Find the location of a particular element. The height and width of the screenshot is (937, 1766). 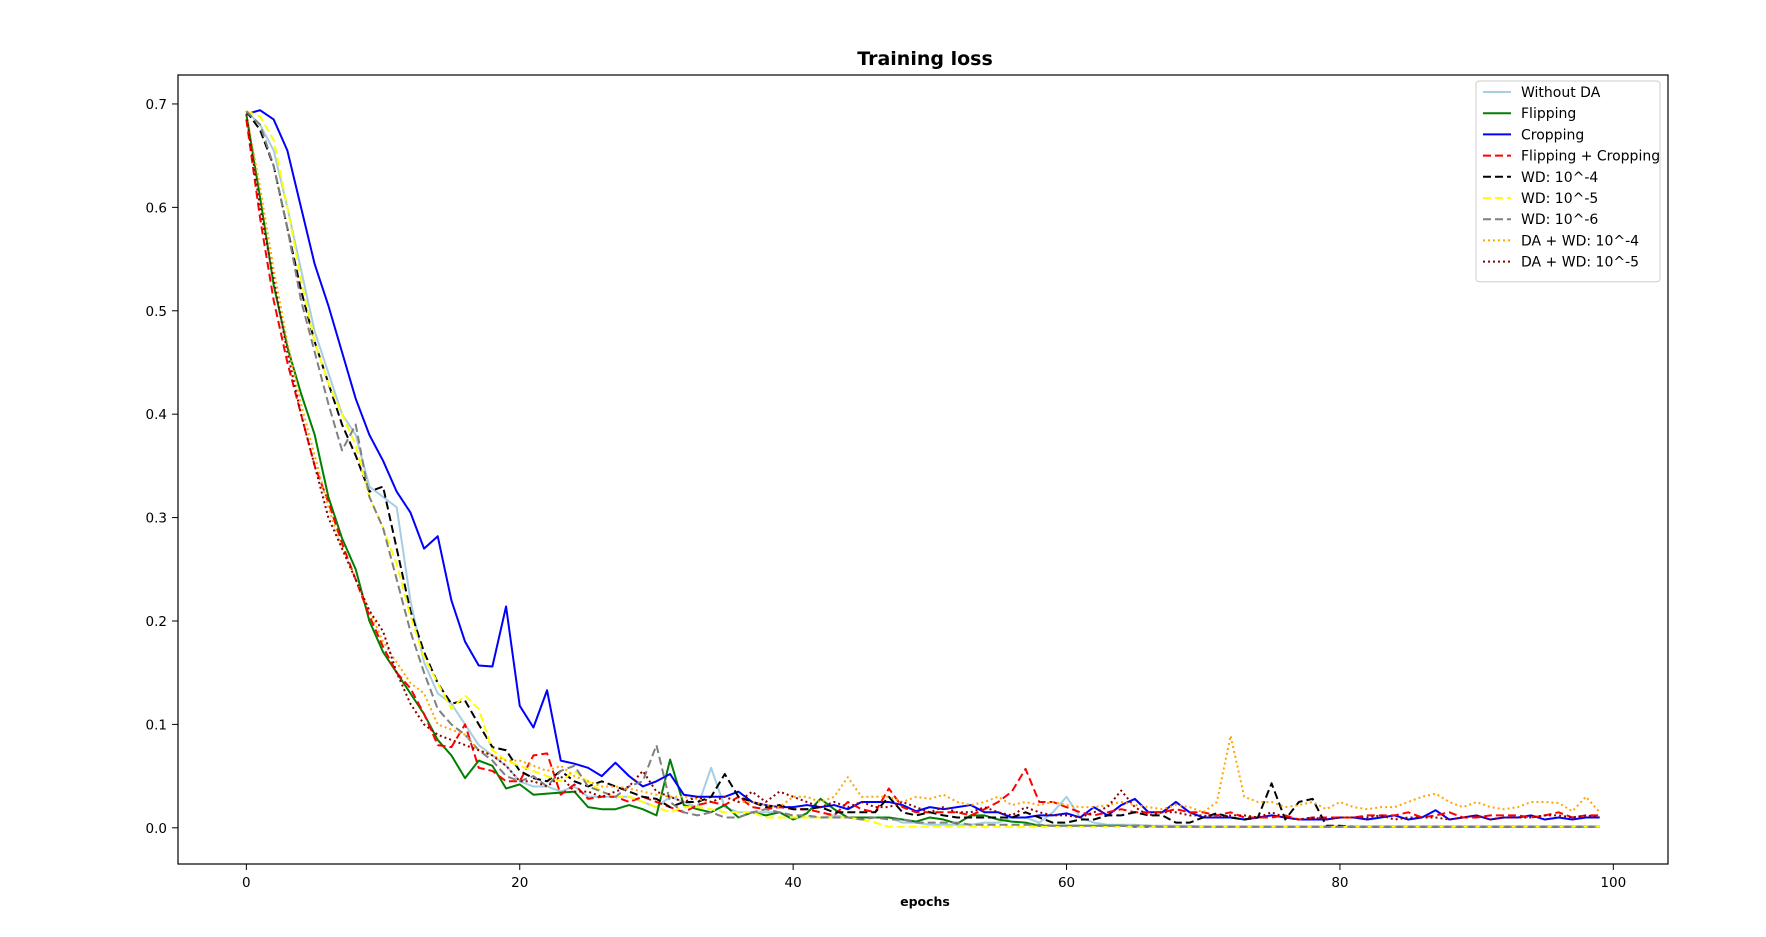

legend-label: Flipping + Cropping is located at coordinates (1590, 157).